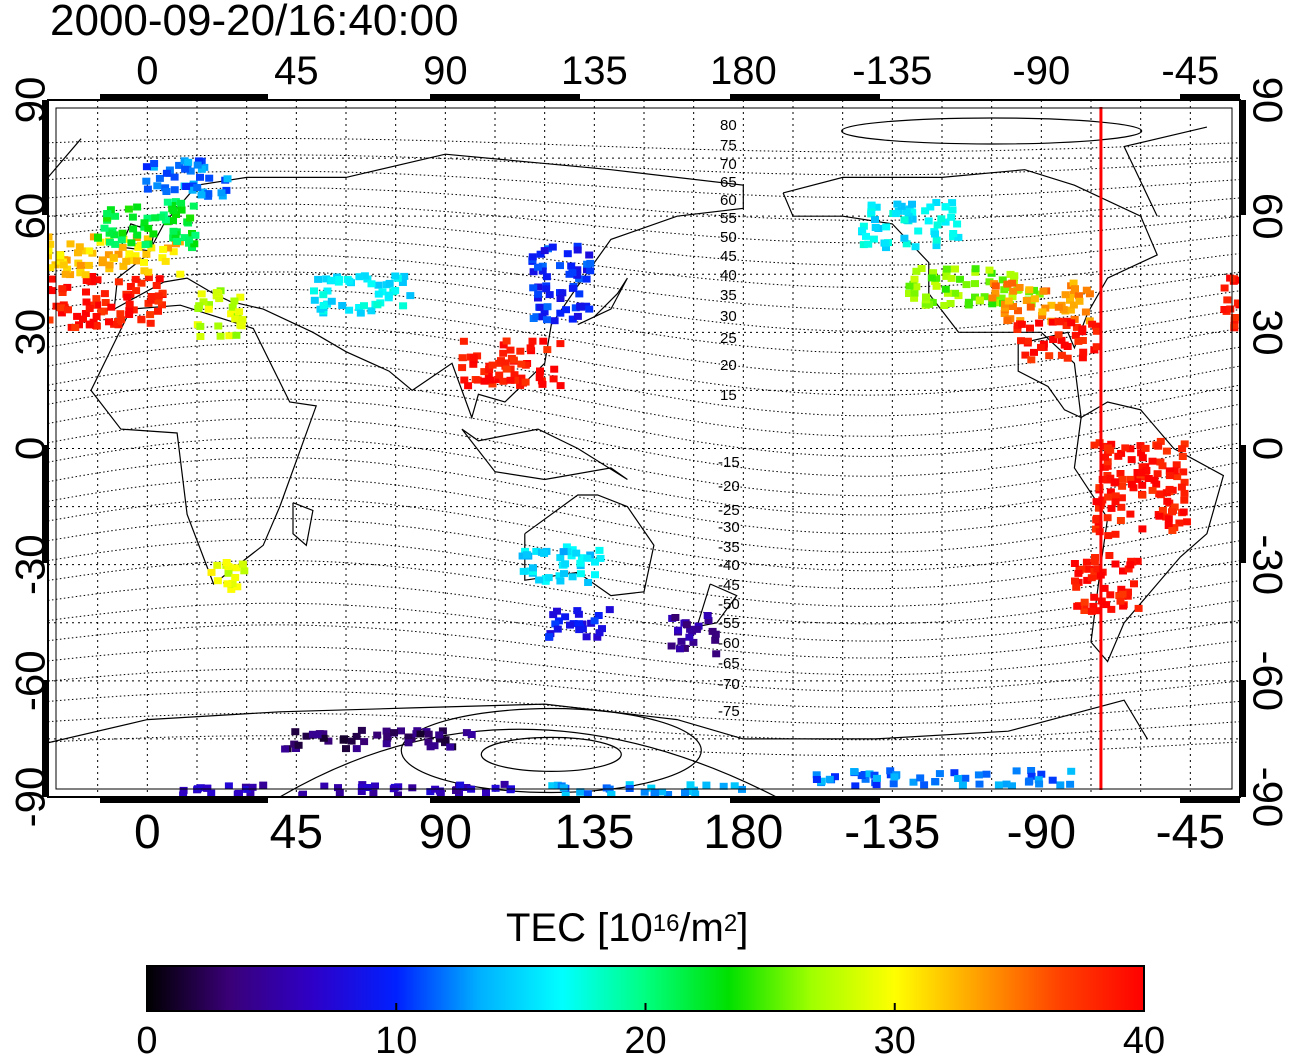 The width and height of the screenshot is (1292, 1057). What do you see at coordinates (296, 71) in the screenshot?
I see `x-tick-top: 45` at bounding box center [296, 71].